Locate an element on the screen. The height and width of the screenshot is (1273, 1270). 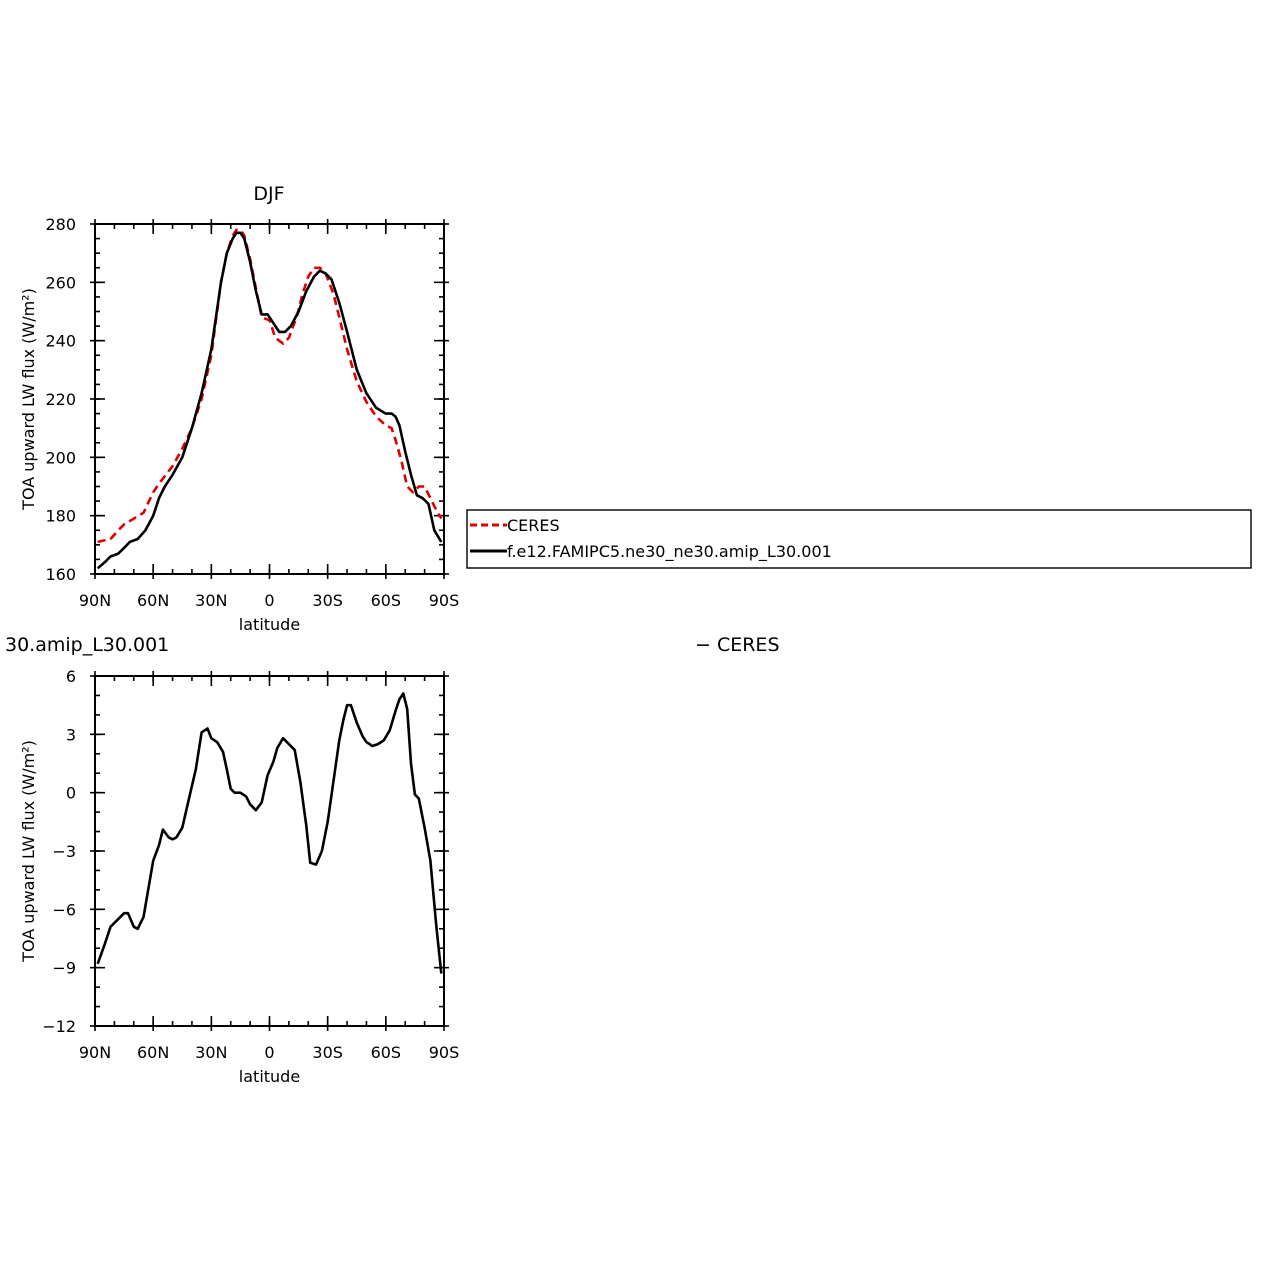
y-tick-label: −9 is located at coordinates (64, 968).